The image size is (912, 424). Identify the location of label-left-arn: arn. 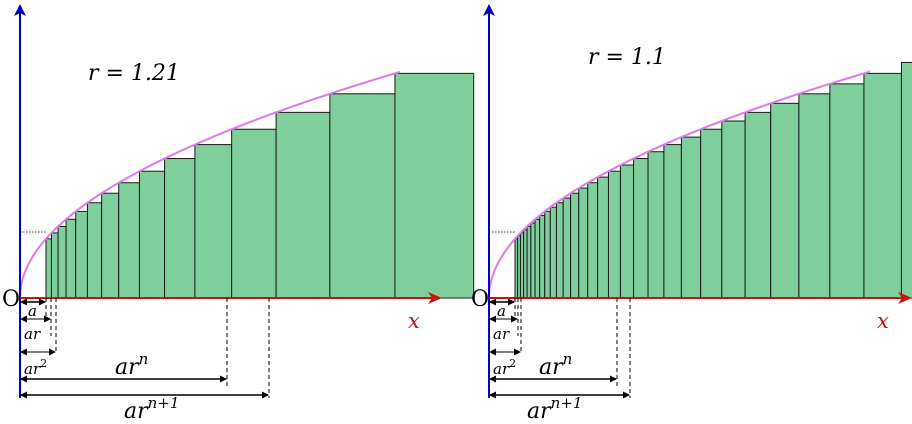
(131, 365).